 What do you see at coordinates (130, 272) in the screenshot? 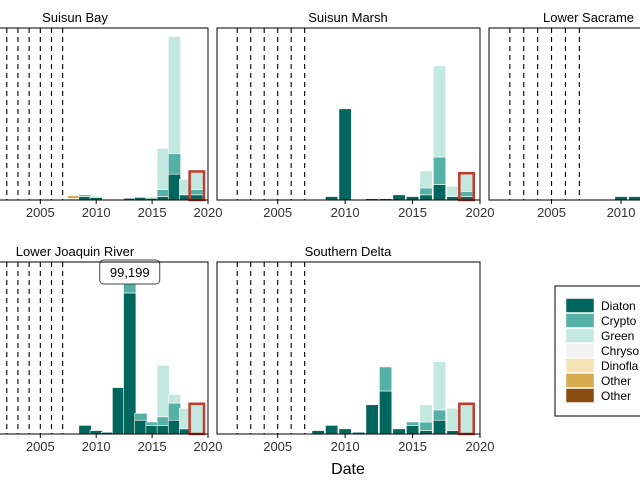
I see `annotation-label: 99,199` at bounding box center [130, 272].